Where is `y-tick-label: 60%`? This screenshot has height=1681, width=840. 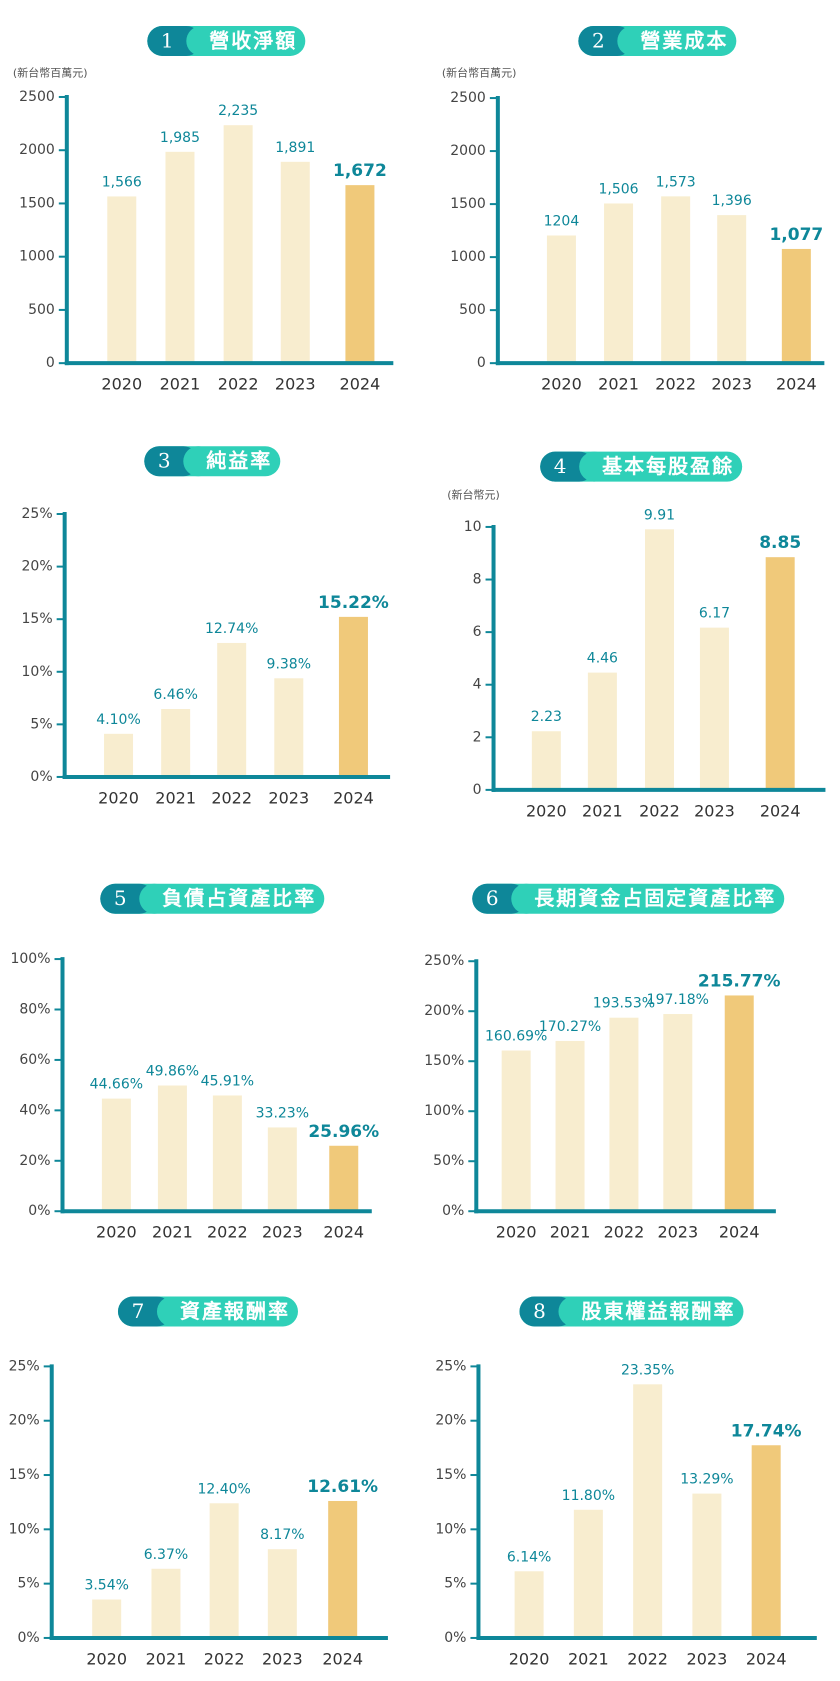 y-tick-label: 60% is located at coordinates (34, 1060).